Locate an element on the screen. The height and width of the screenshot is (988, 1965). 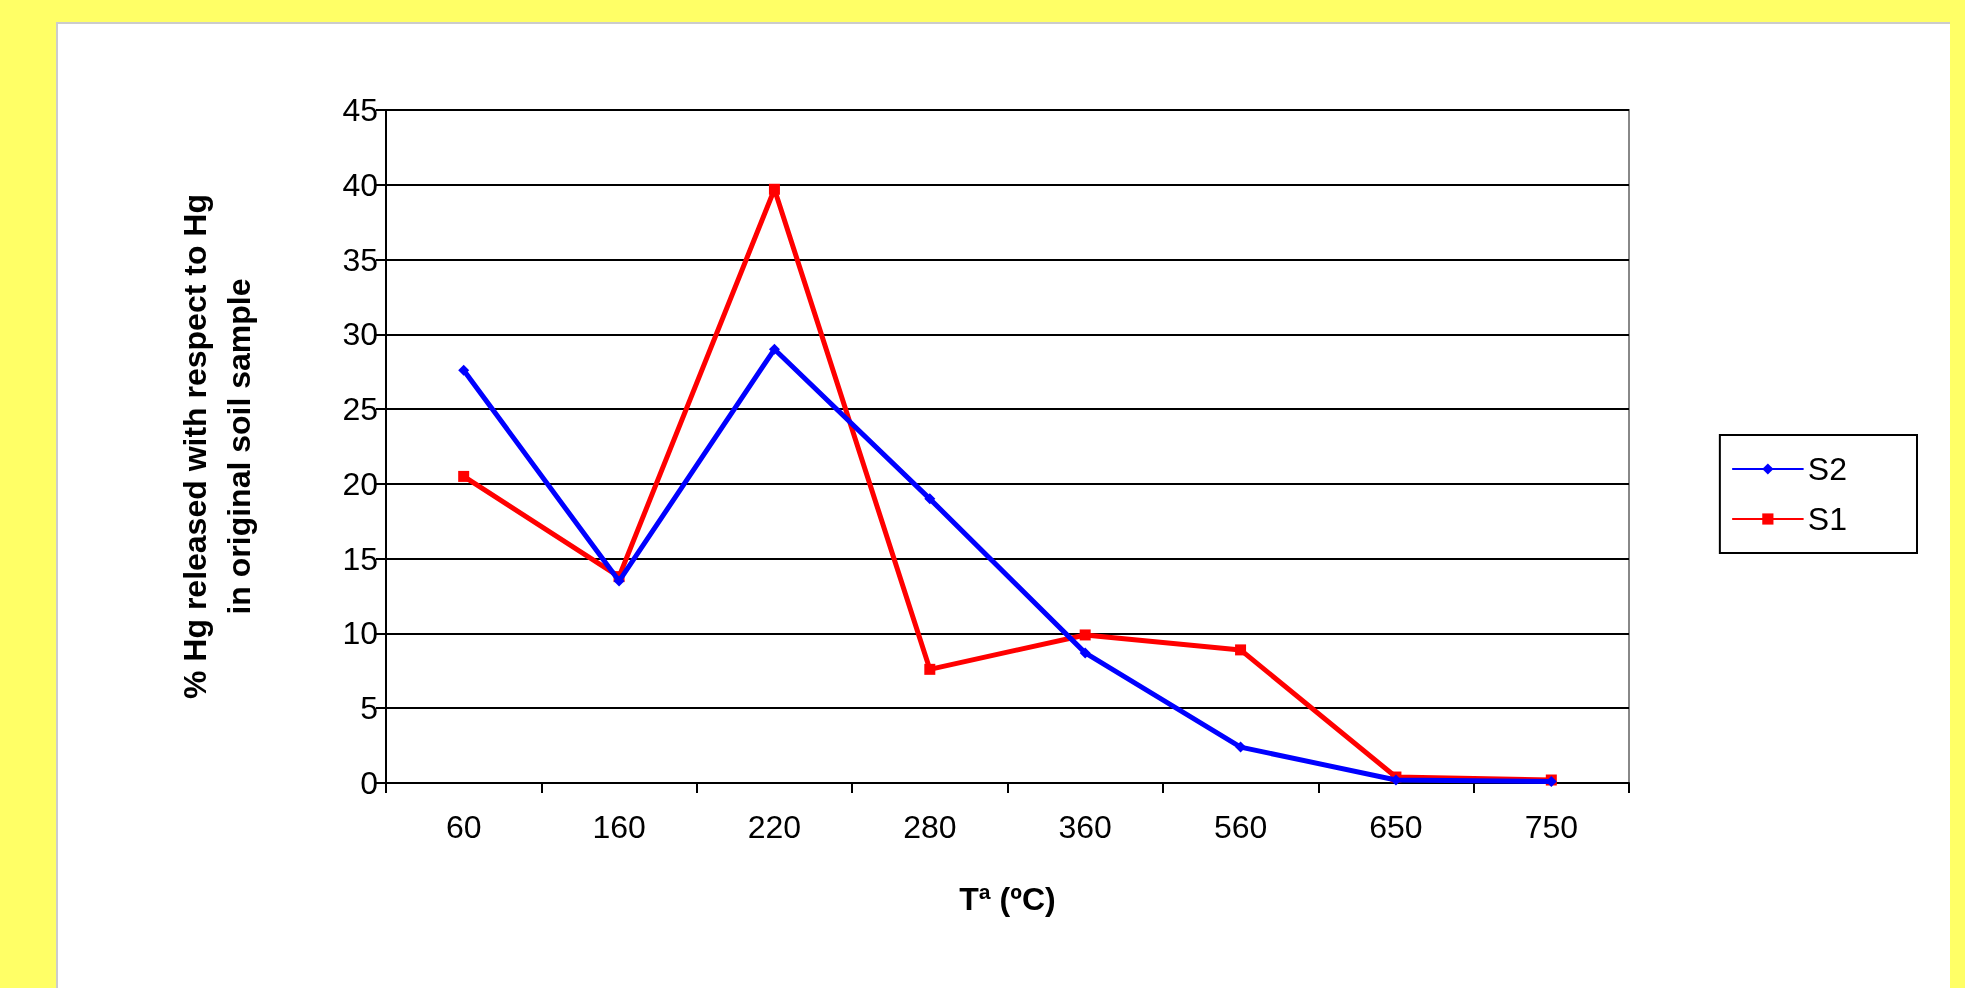
x-tick-label: 280 is located at coordinates (930, 827).